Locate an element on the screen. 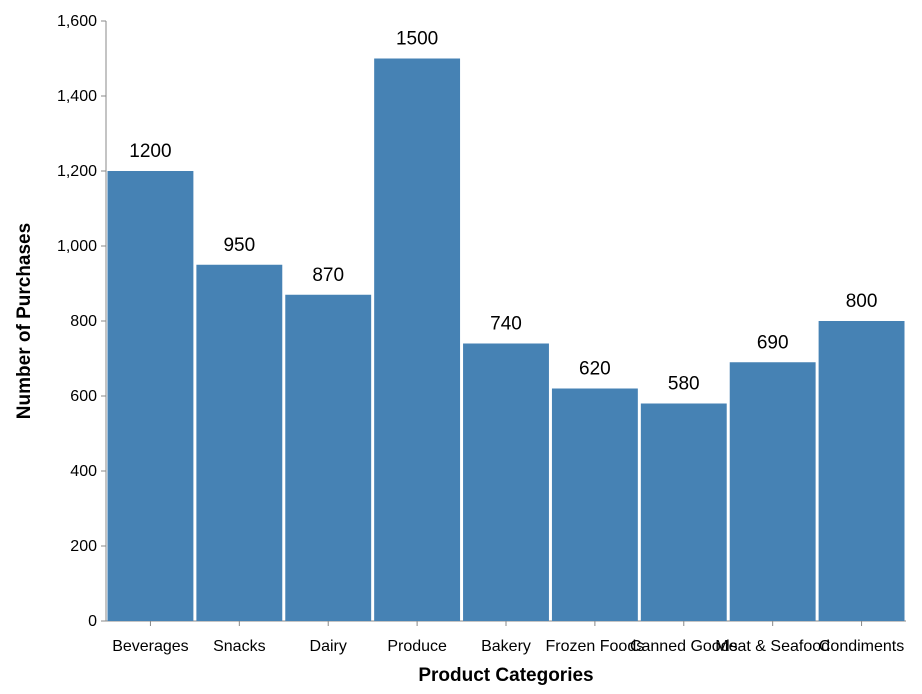 The image size is (922, 694). x-tick-label: Dairy is located at coordinates (328, 646).